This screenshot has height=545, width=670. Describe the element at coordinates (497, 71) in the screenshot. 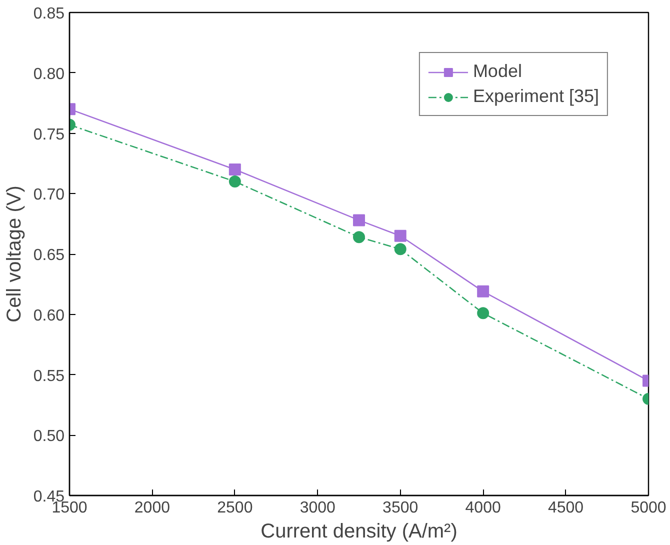

I see `legend-label: Model` at that location.